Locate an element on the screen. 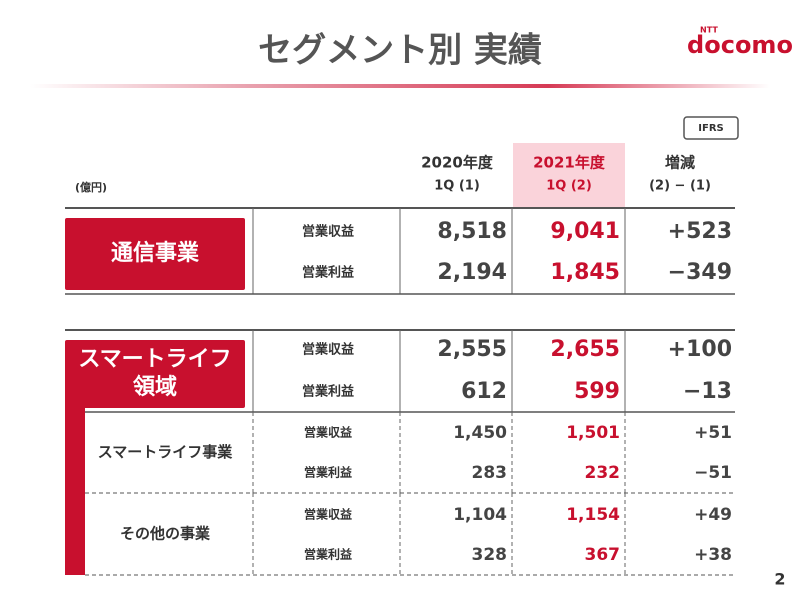 Image resolution: width=800 pixels, height=600 pixels. cell-value: 9,041 is located at coordinates (585, 231).